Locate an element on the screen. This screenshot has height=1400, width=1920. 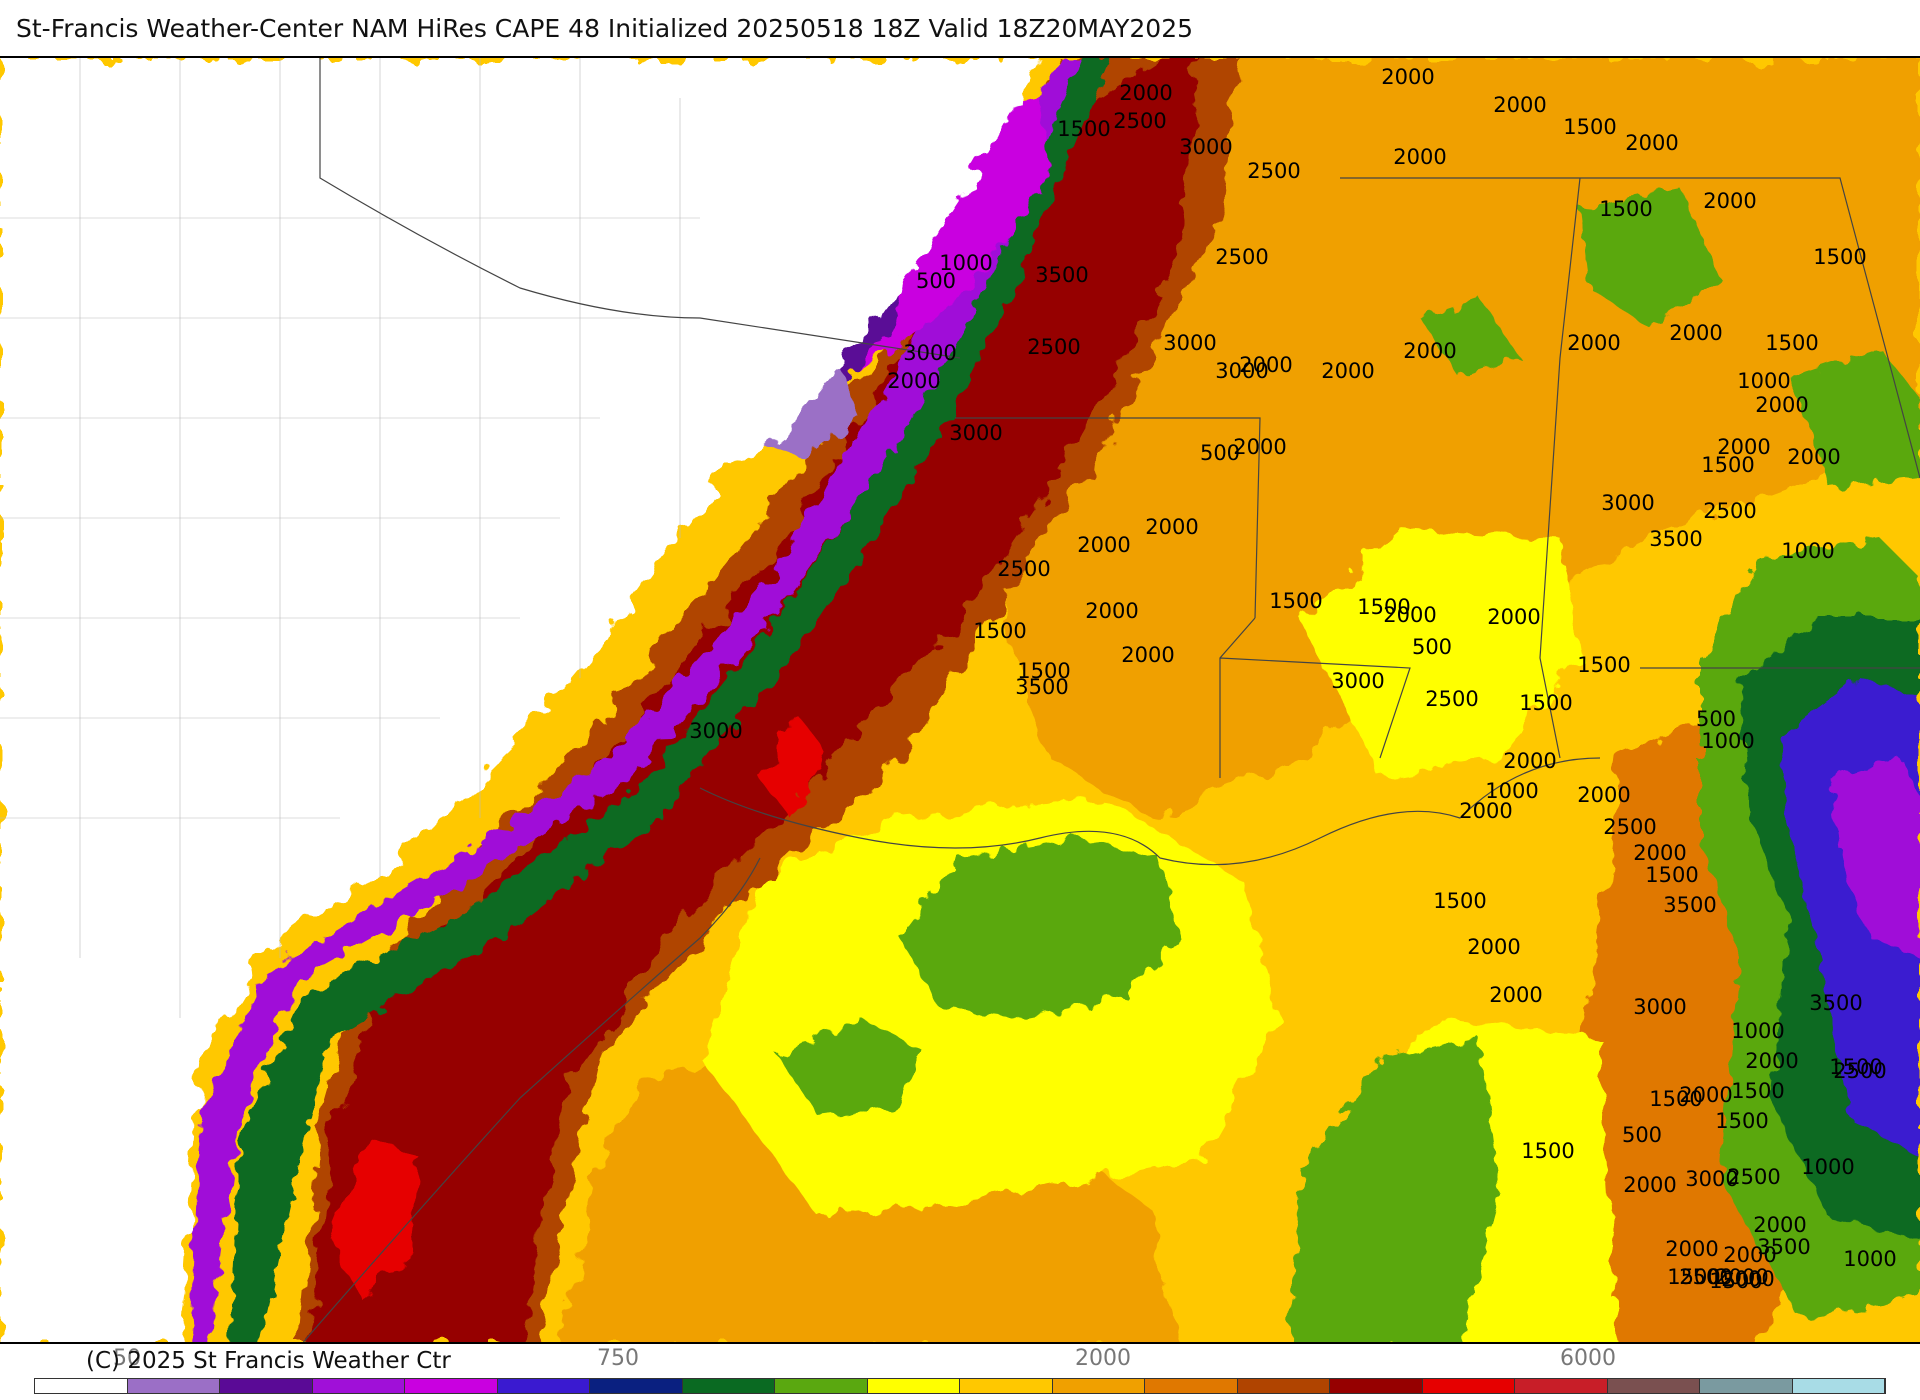
colorbar-tick-label: 50 is located at coordinates (127, 1358).